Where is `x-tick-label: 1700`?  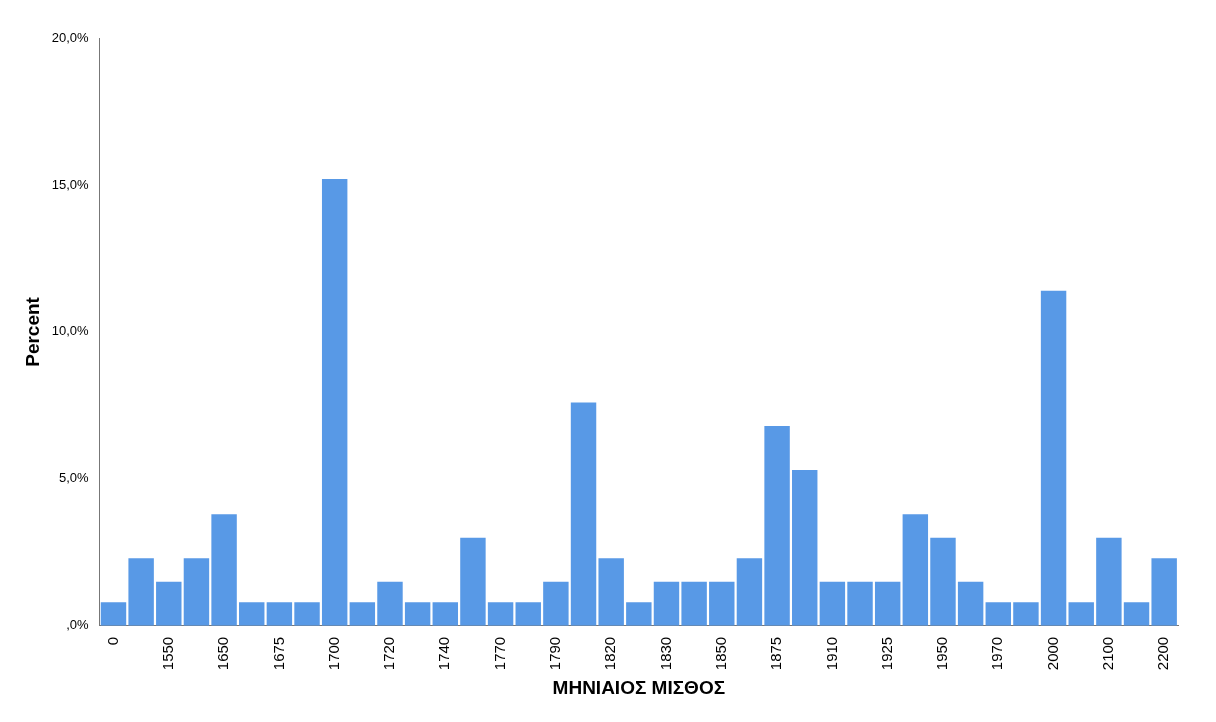 x-tick-label: 1700 is located at coordinates (333, 653).